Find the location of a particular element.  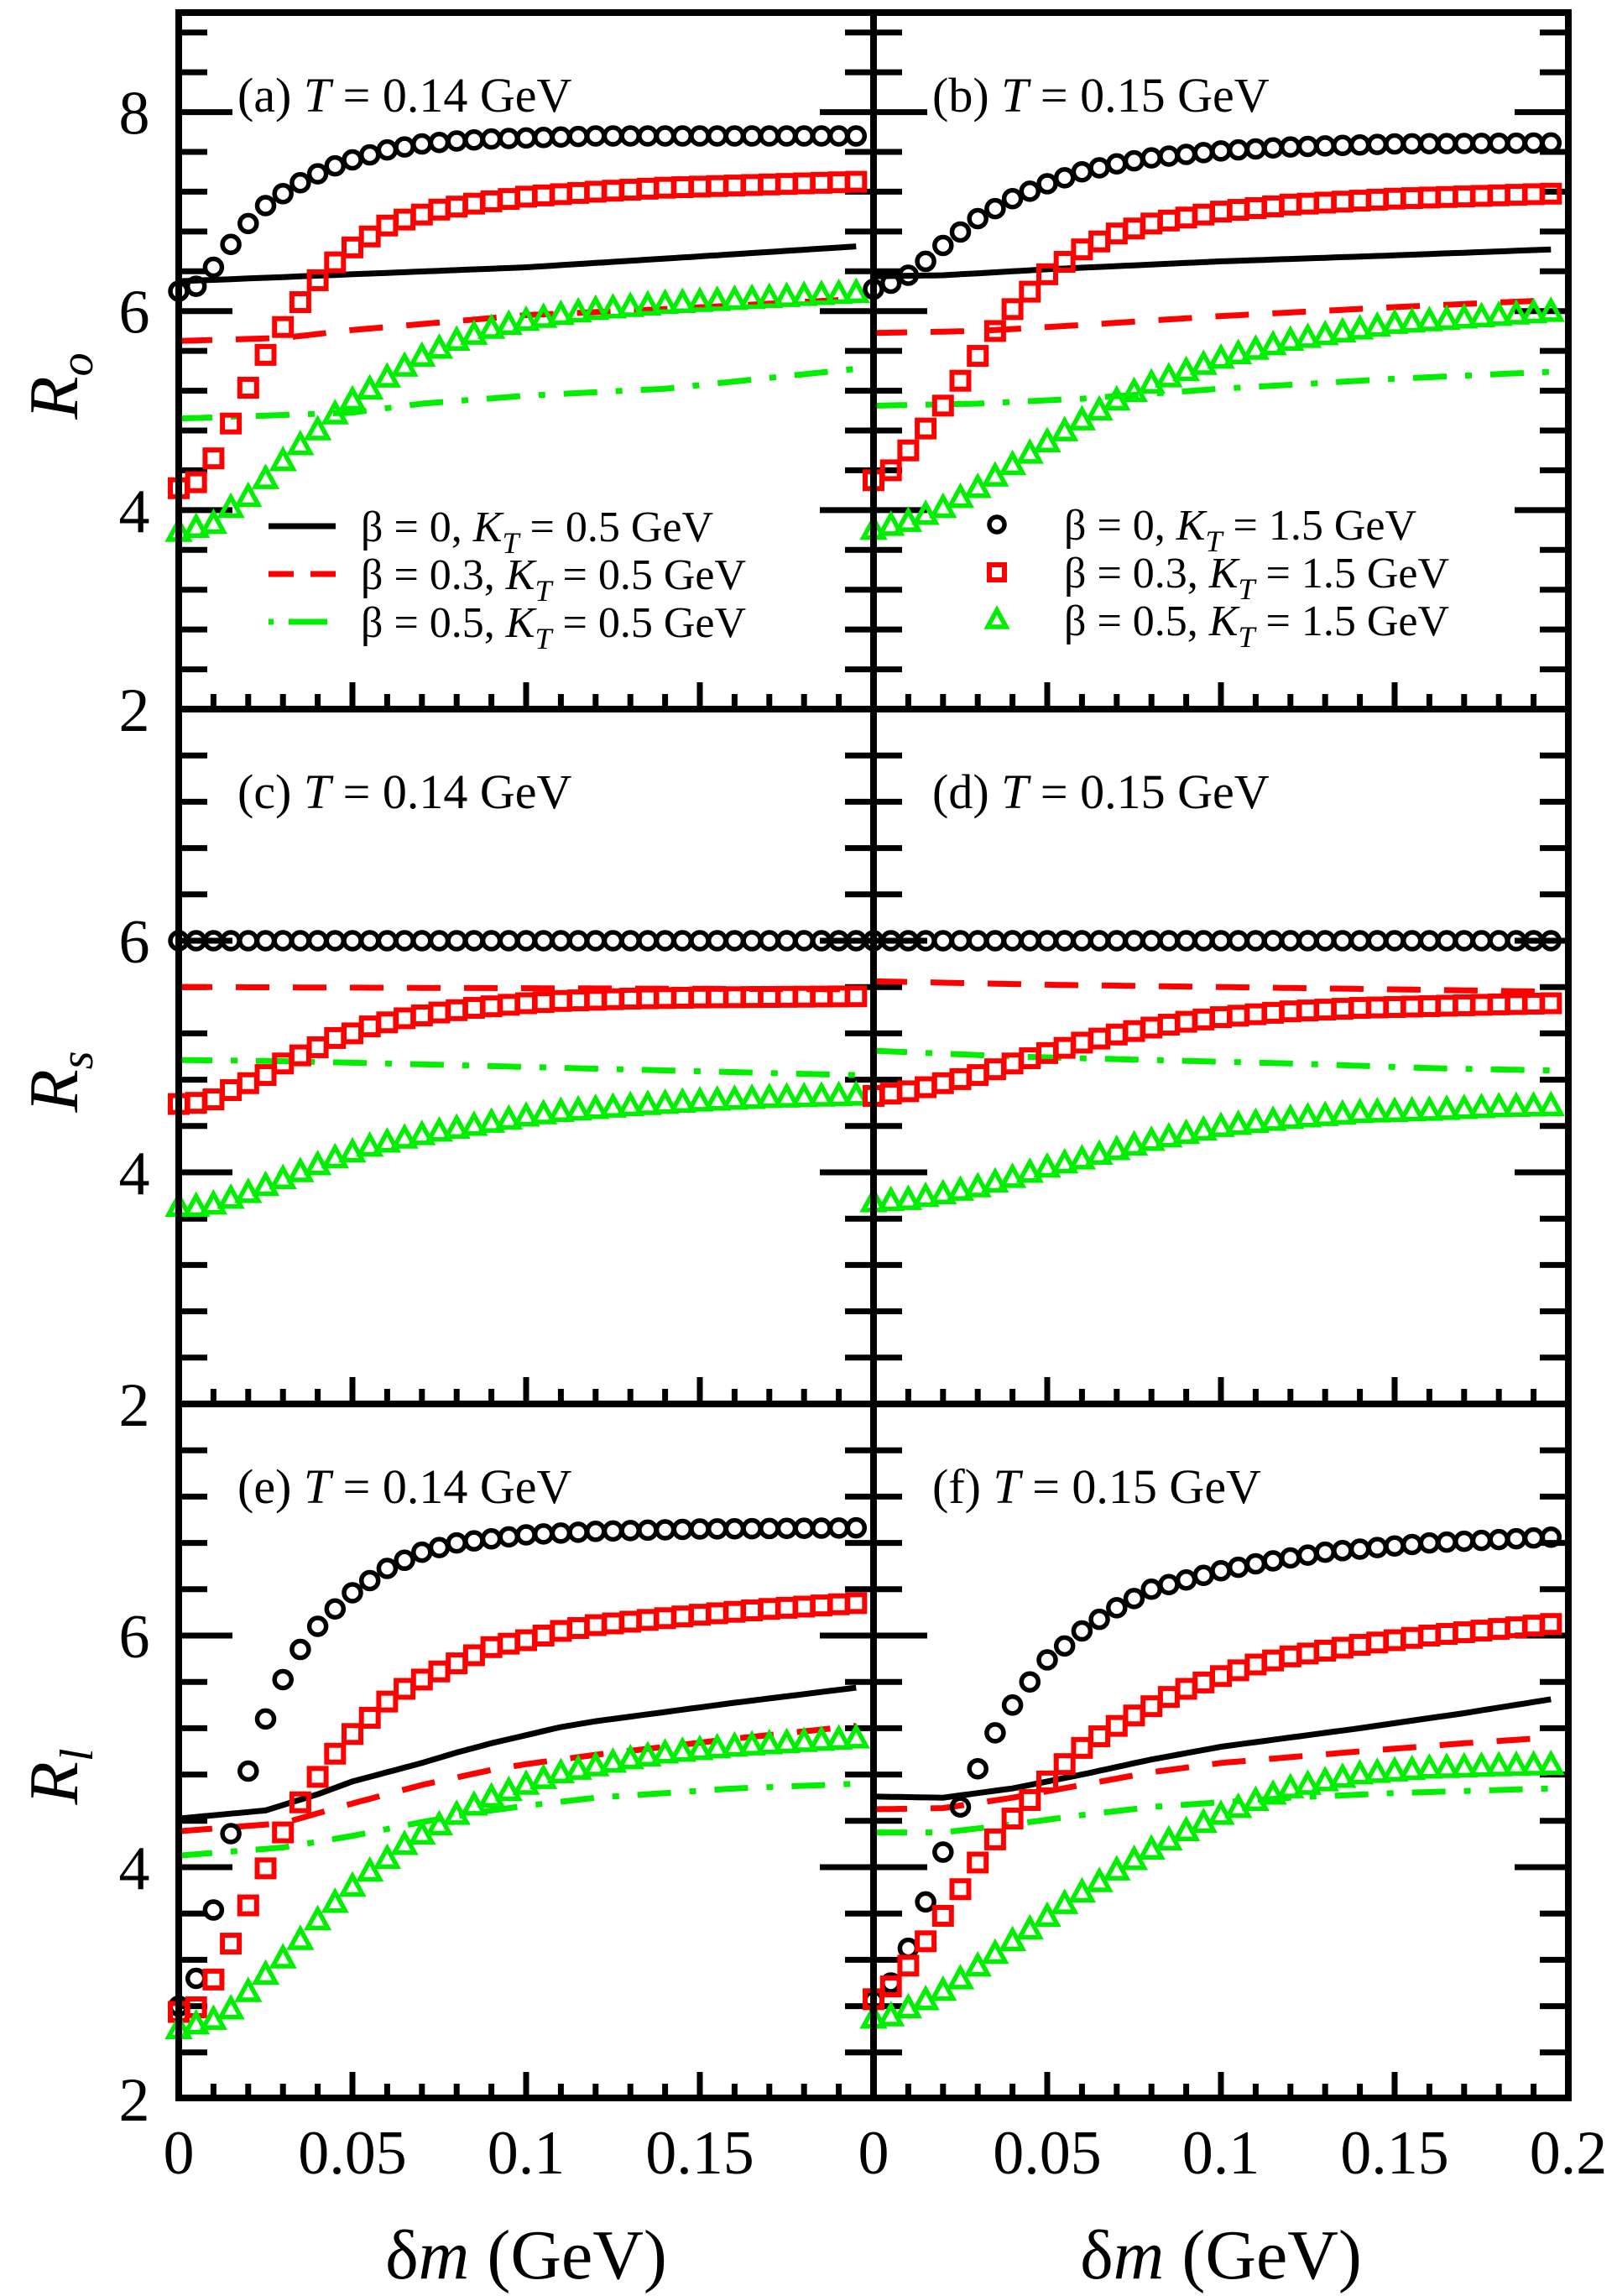

panel-label-e: (e) T = 0.14 GeV is located at coordinates (404, 1486).